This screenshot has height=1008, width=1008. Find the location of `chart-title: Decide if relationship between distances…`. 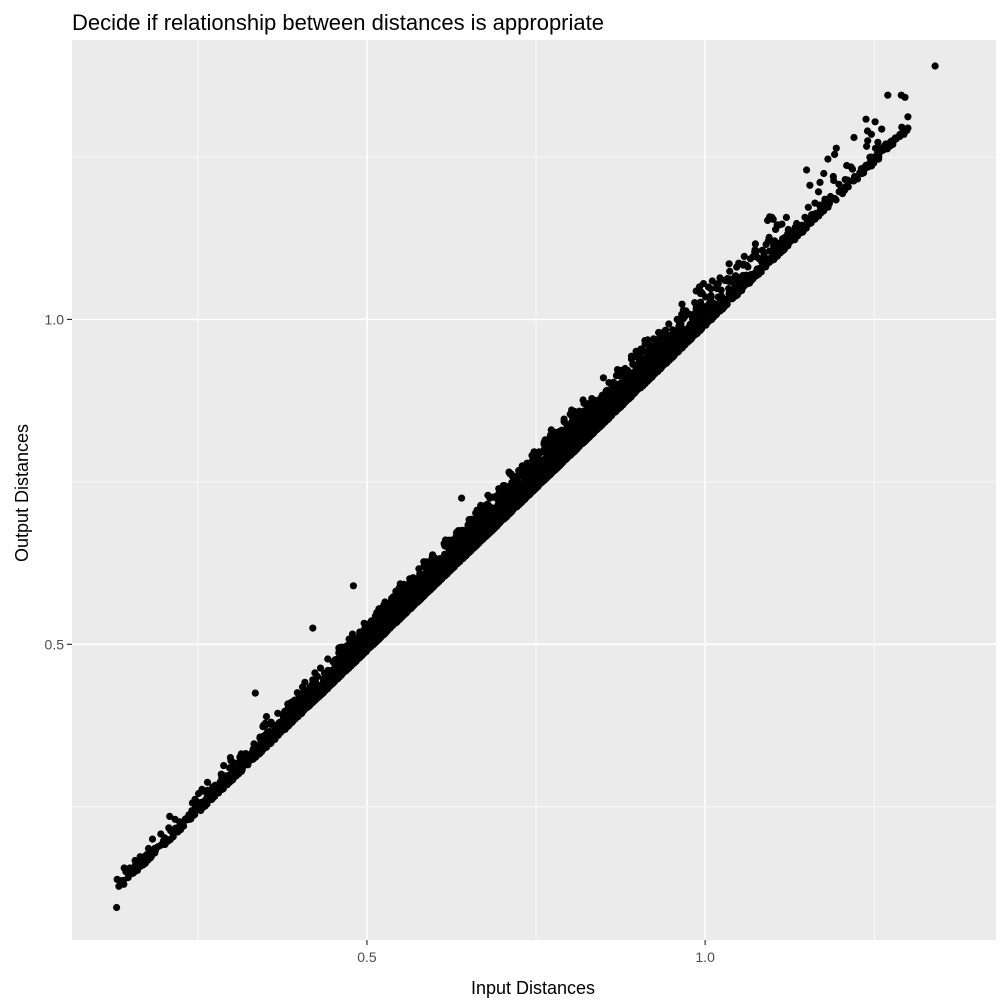

chart-title: Decide if relationship between distances… is located at coordinates (338, 22).